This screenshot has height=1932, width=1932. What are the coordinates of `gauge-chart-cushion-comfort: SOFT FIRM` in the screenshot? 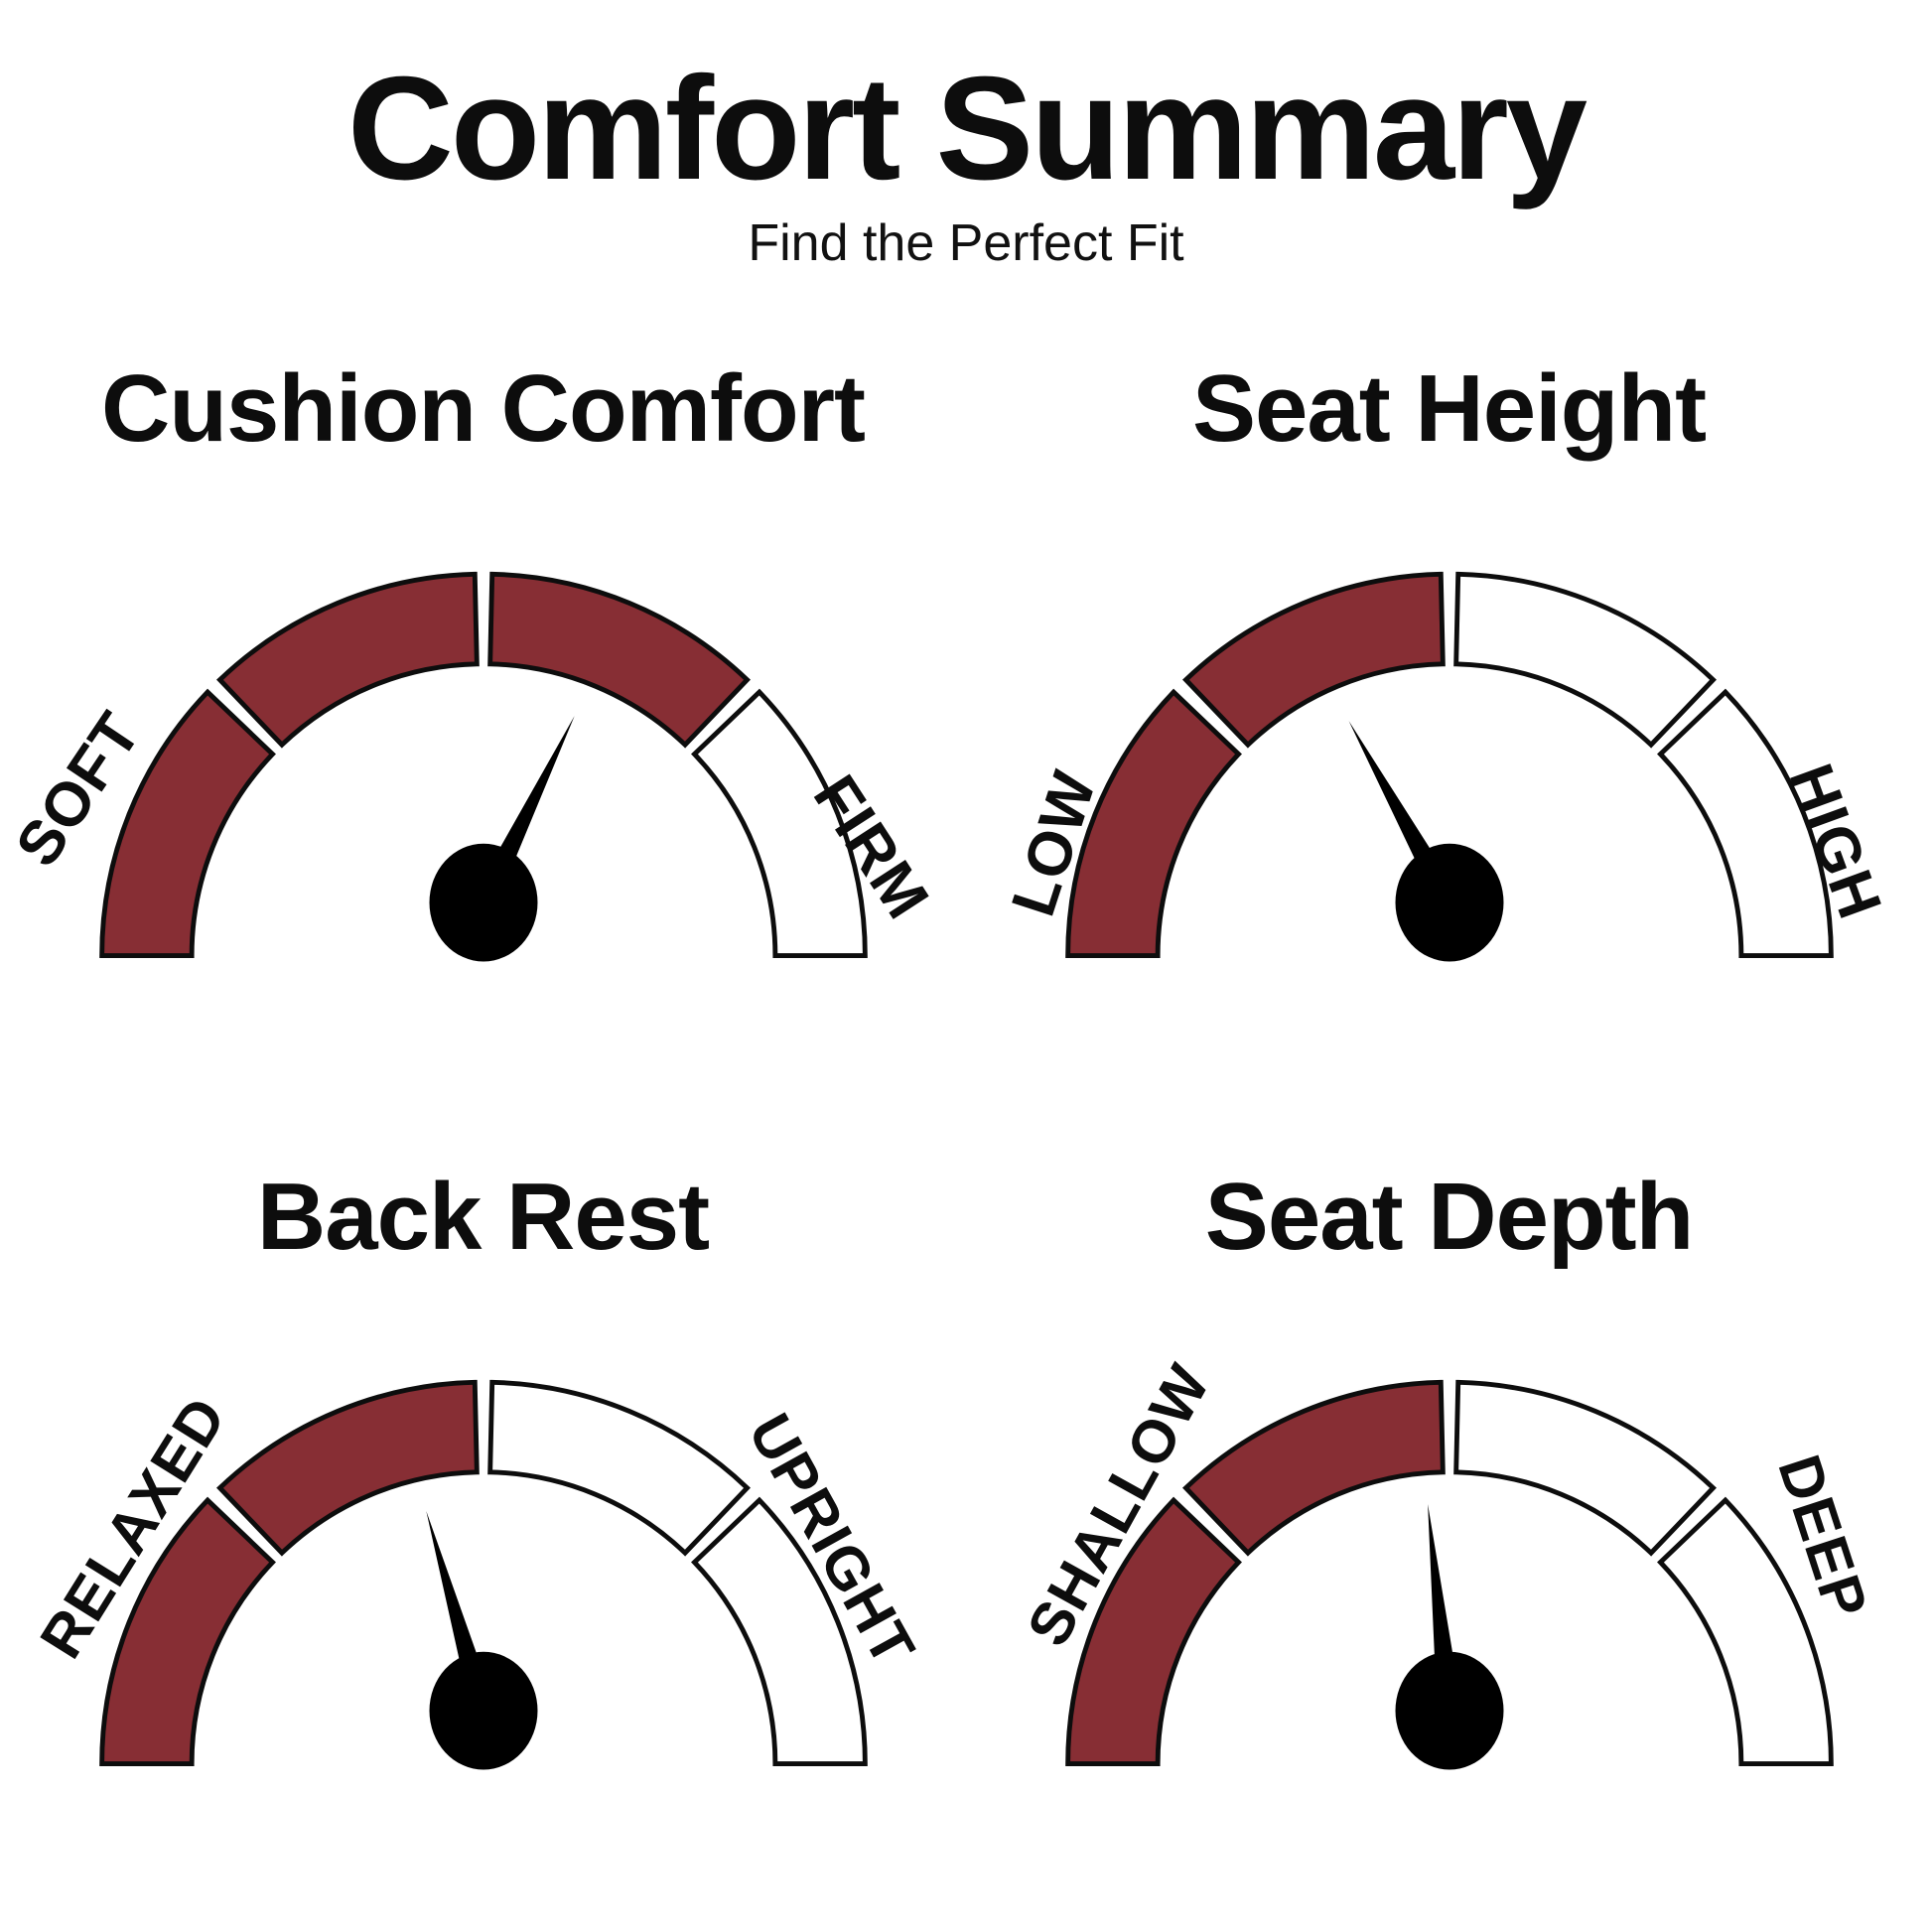 It's located at (484, 763).